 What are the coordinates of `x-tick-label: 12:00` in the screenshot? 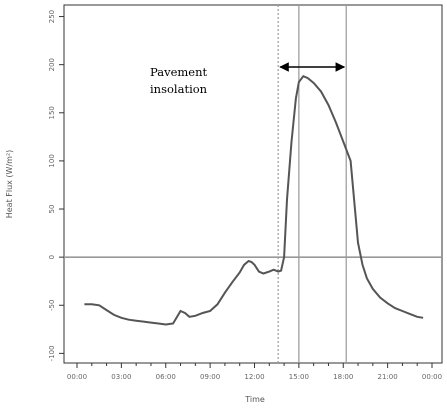 It's located at (254, 377).